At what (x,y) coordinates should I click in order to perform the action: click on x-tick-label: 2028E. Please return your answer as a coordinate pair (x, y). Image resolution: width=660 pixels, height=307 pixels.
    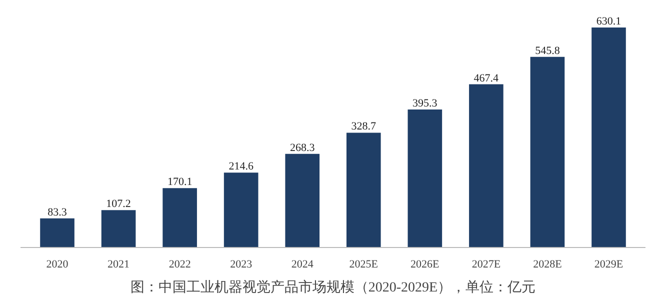
    Looking at the image, I should click on (547, 264).